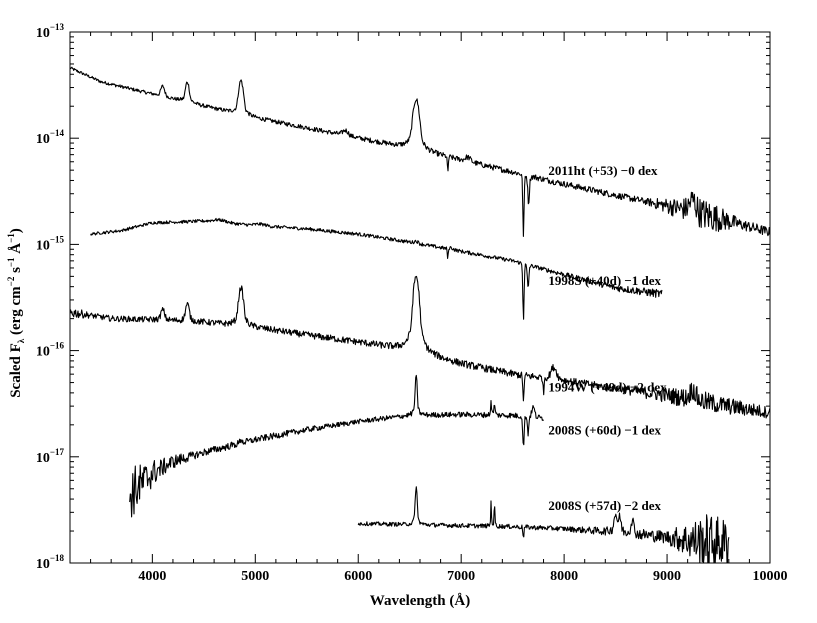  Describe the element at coordinates (255, 576) in the screenshot. I see `x-tick-label: 5000` at that location.